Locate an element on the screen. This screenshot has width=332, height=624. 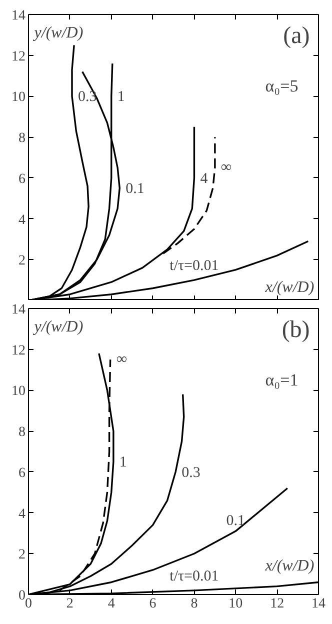
x-tick-label: 12 is located at coordinates (277, 604).